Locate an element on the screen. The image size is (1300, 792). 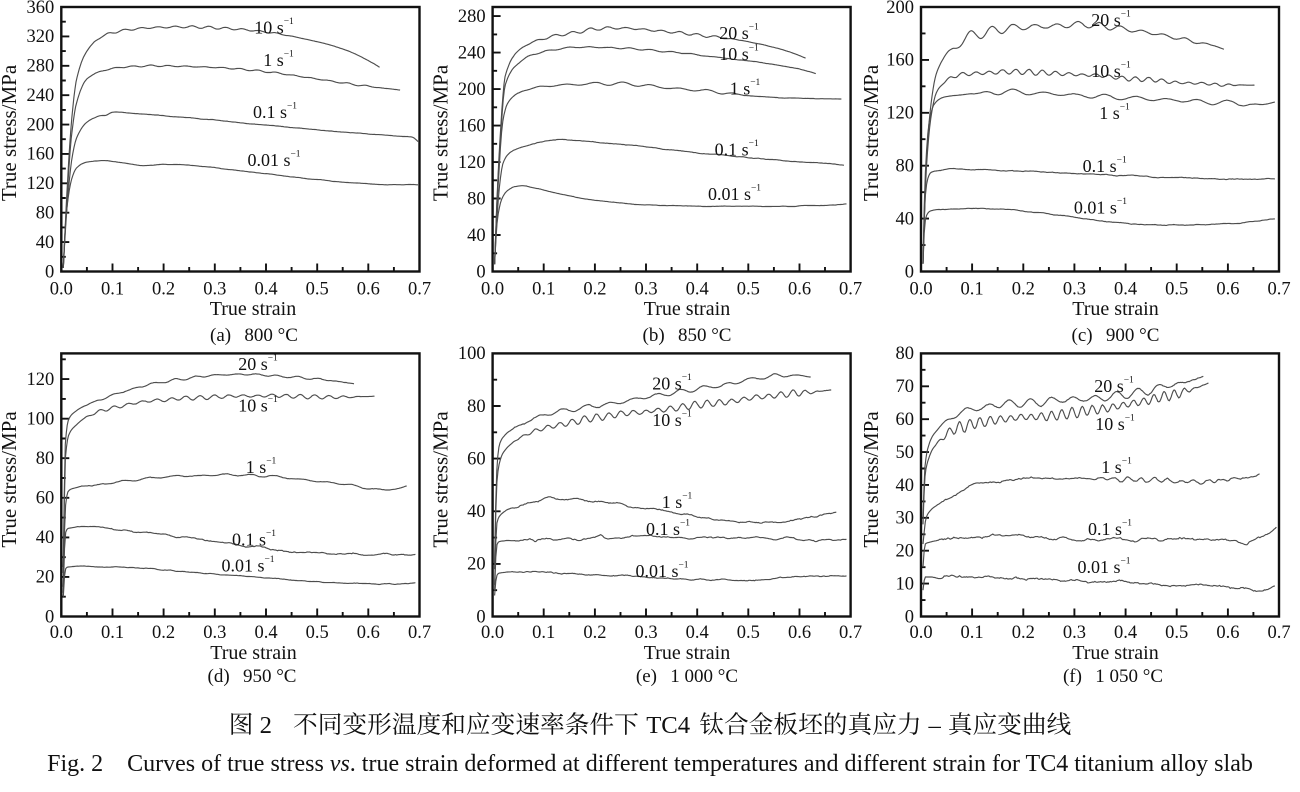
svg-text: 30 is located at coordinates (905, 519).